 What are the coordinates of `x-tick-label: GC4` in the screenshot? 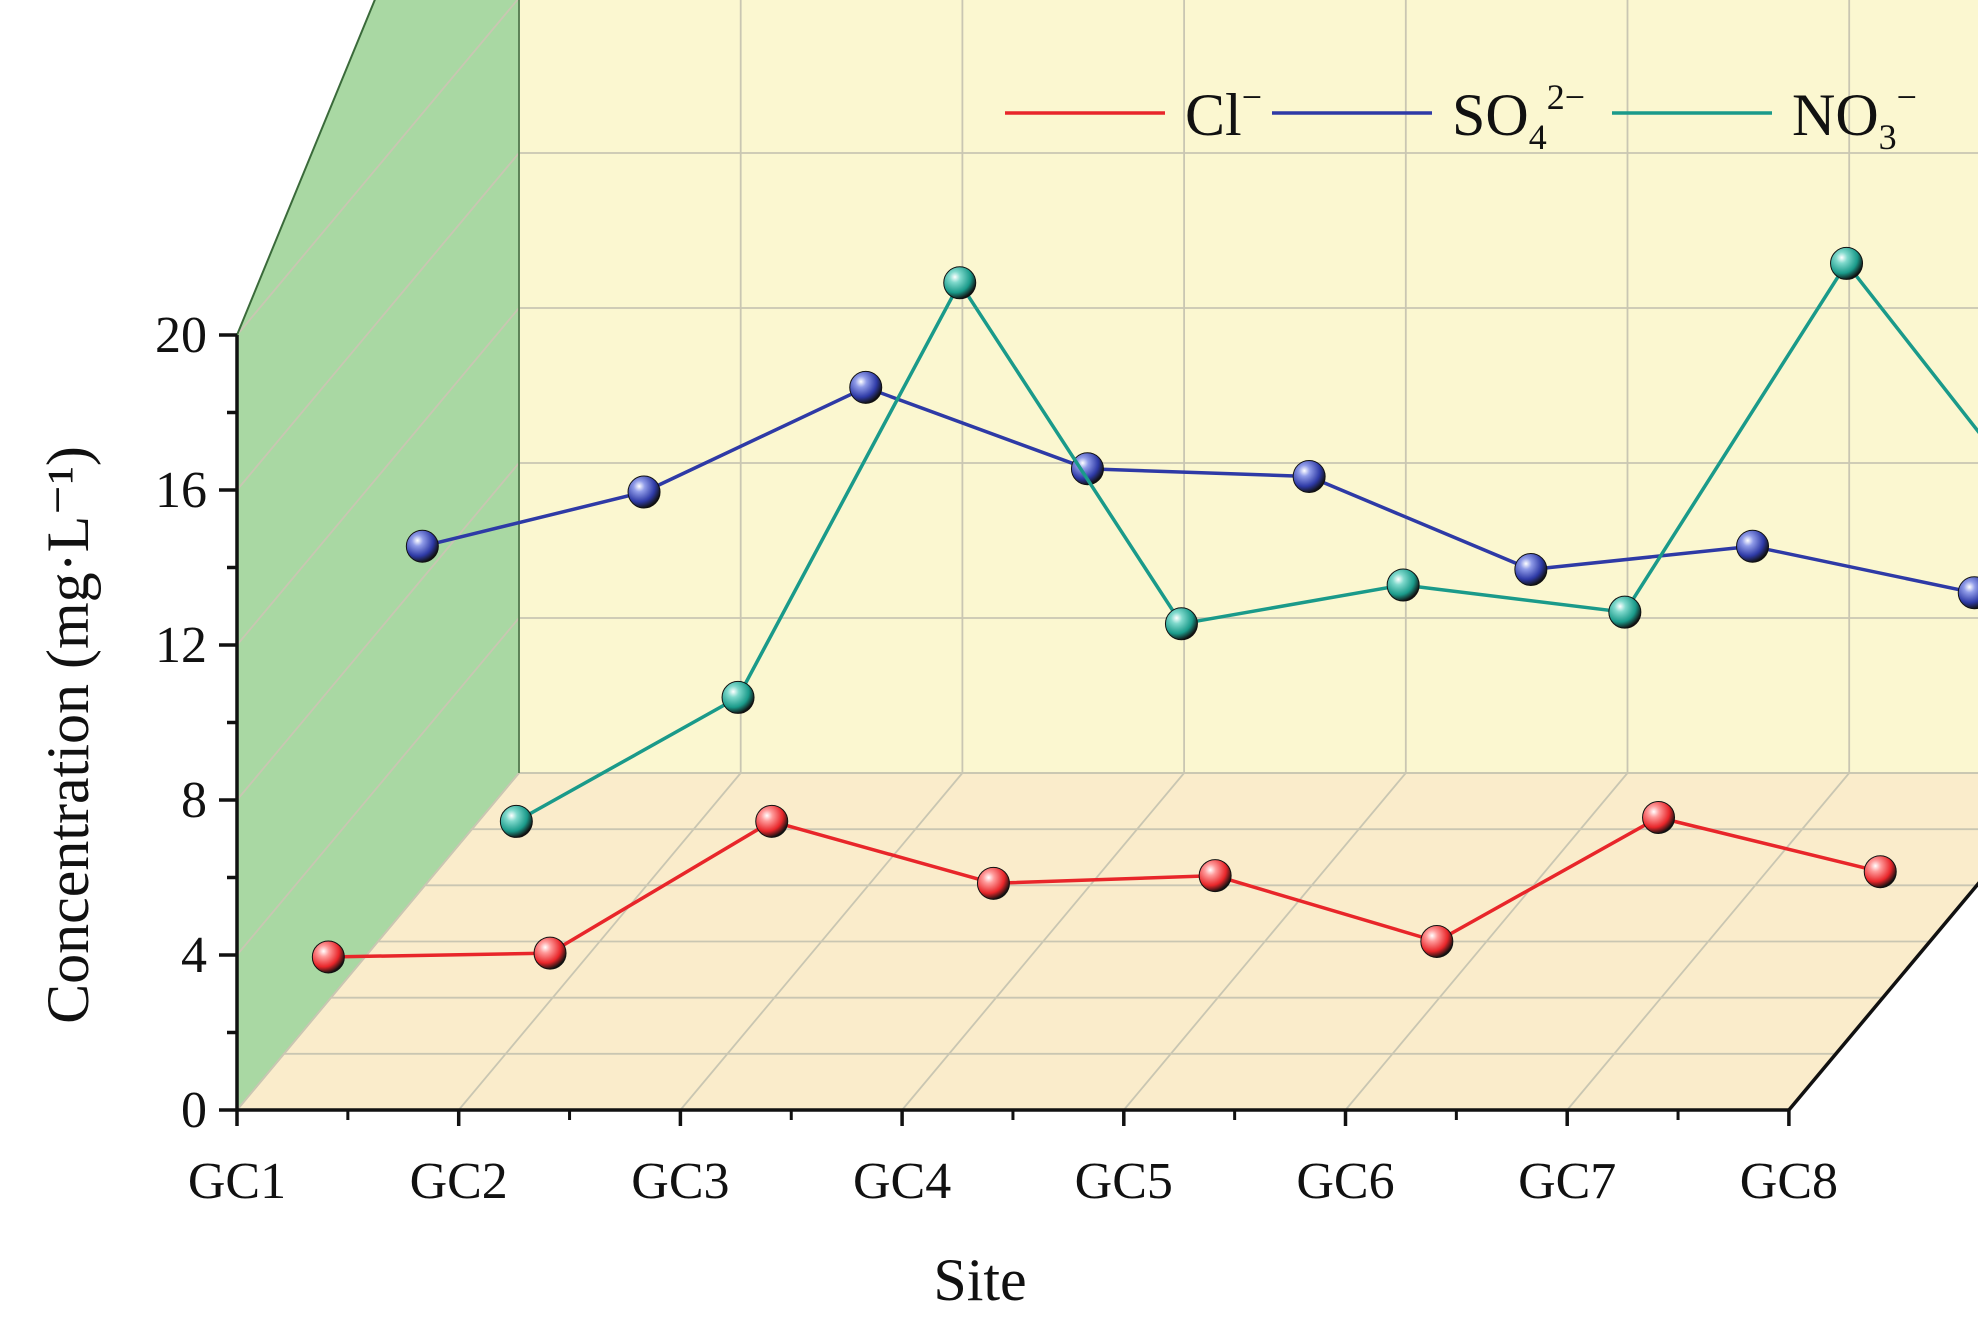 It's located at (902, 1181).